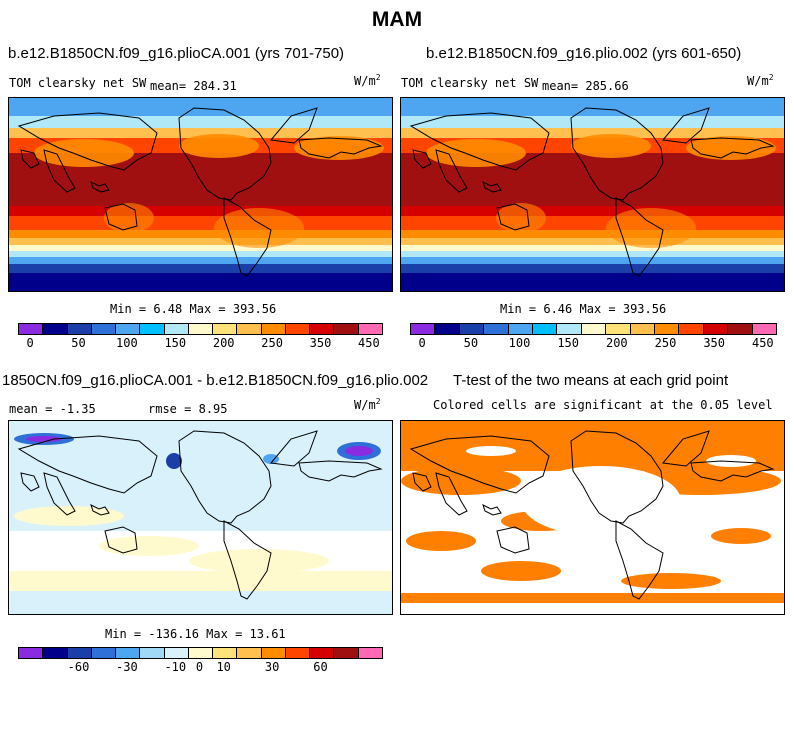  Describe the element at coordinates (195, 634) in the screenshot. I see `panel-diff-minmax: Min = -136.16 Max = 13.61` at that location.